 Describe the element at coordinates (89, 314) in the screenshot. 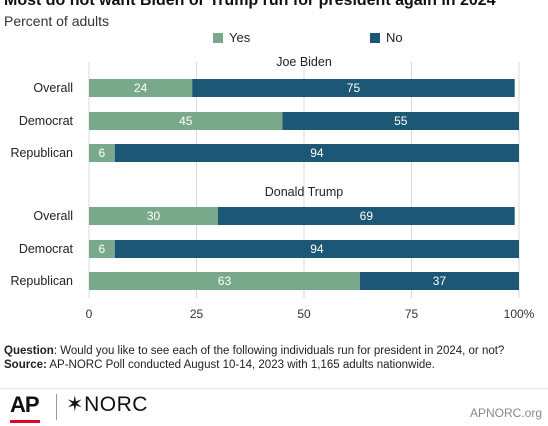

I see `x-tick-label: 0` at that location.